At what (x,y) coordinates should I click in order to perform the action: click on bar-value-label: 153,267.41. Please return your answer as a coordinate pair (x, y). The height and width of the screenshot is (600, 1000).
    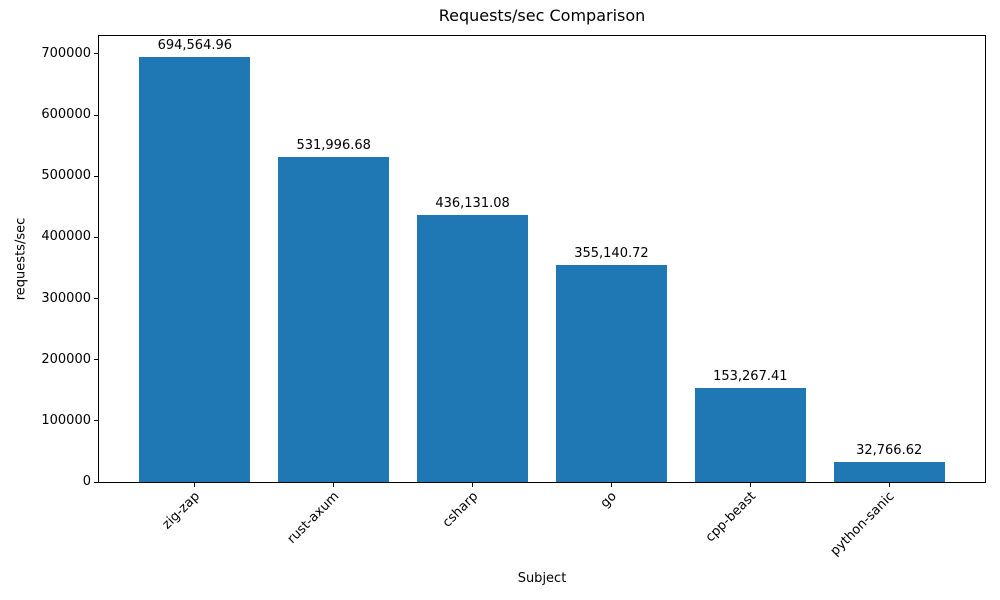
    Looking at the image, I should click on (750, 377).